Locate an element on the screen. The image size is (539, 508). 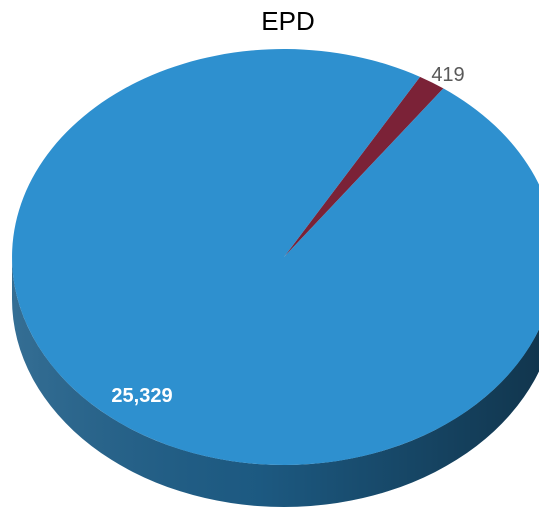
pie-data-label-1: 25,329 is located at coordinates (141, 396).